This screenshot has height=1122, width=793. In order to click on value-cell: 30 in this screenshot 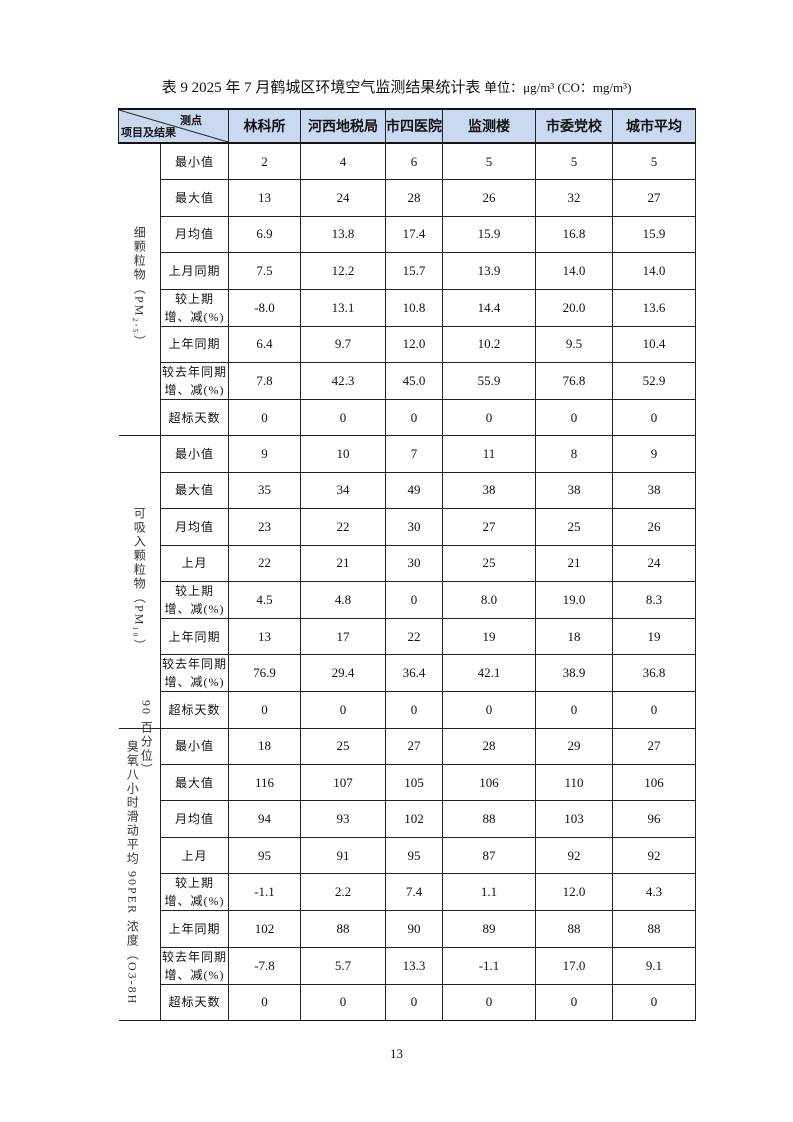, I will do `click(414, 527)`.